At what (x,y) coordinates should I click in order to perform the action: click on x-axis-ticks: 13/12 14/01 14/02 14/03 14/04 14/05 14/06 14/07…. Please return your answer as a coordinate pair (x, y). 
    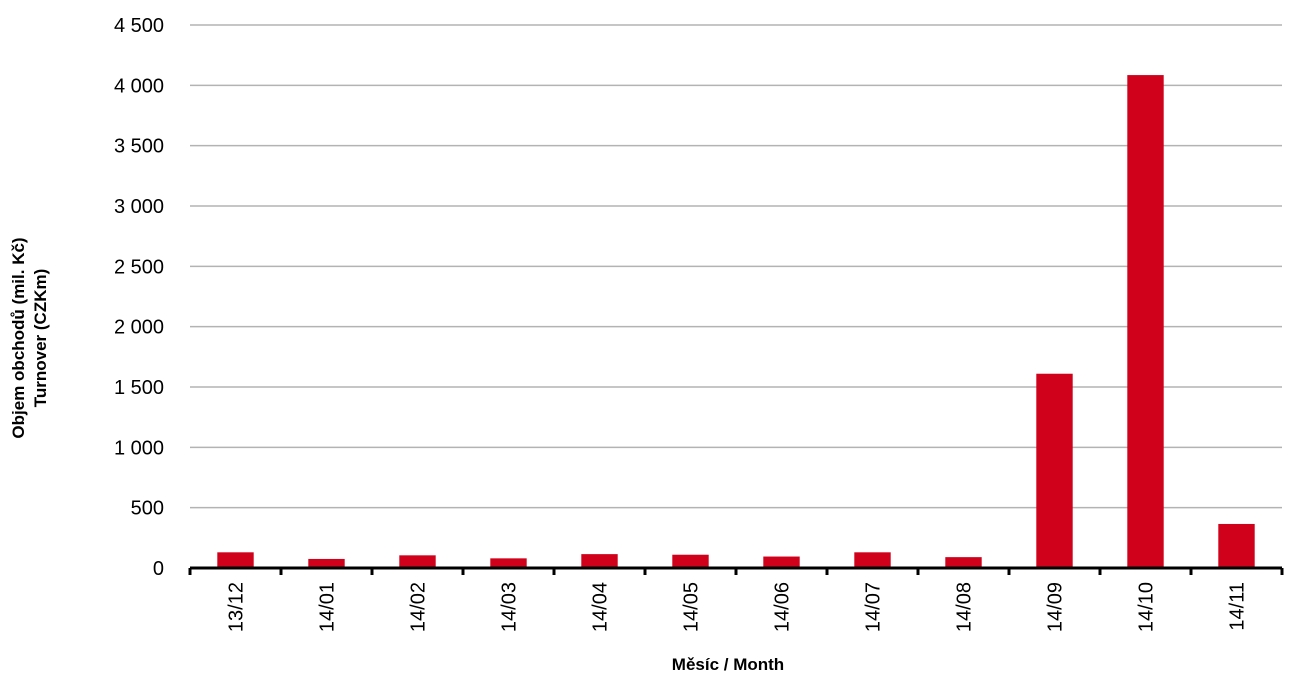
    Looking at the image, I should click on (737, 607).